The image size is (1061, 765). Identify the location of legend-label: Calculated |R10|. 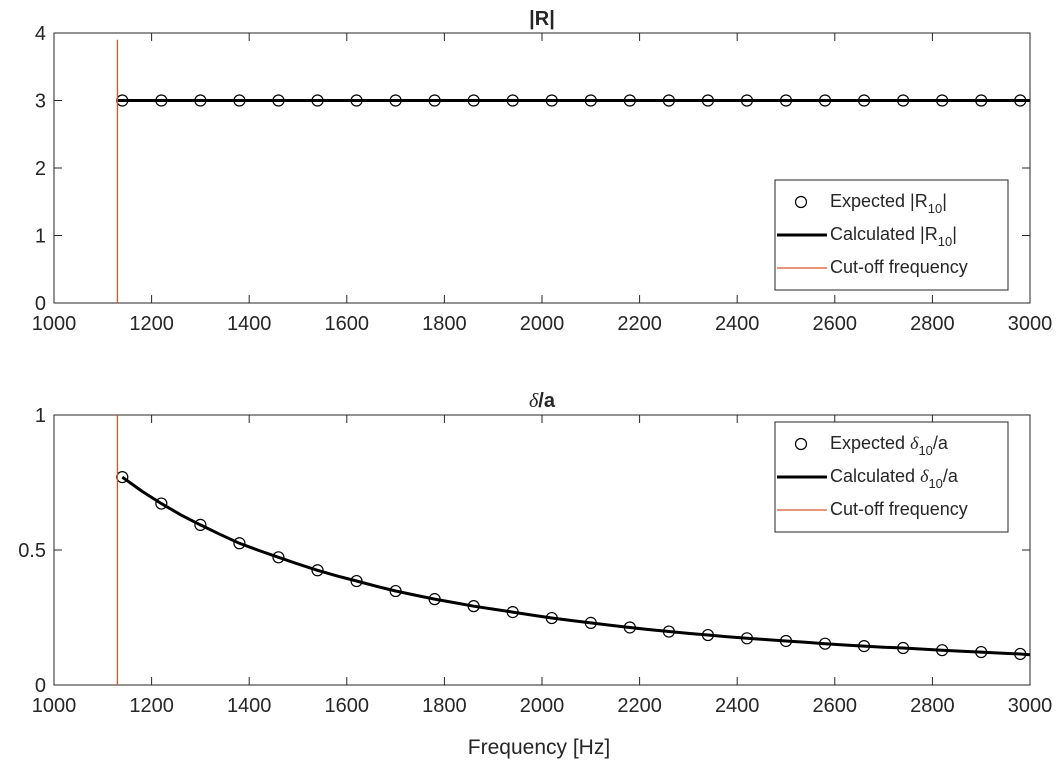
(893, 236).